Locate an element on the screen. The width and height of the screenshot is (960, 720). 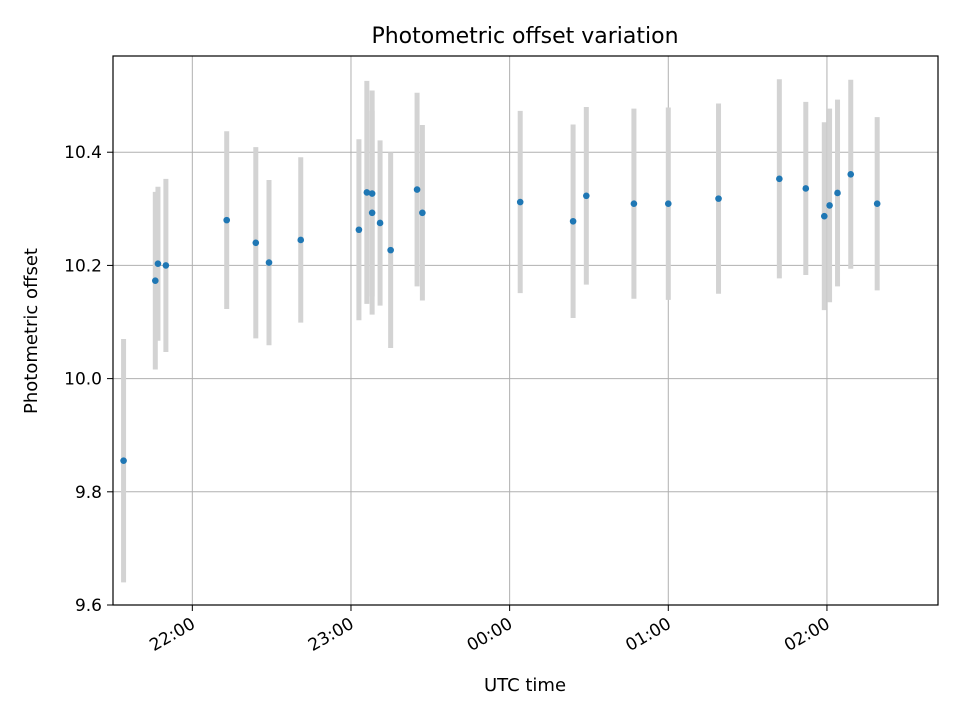
x-tick-label: 02:00 is located at coordinates (807, 635).